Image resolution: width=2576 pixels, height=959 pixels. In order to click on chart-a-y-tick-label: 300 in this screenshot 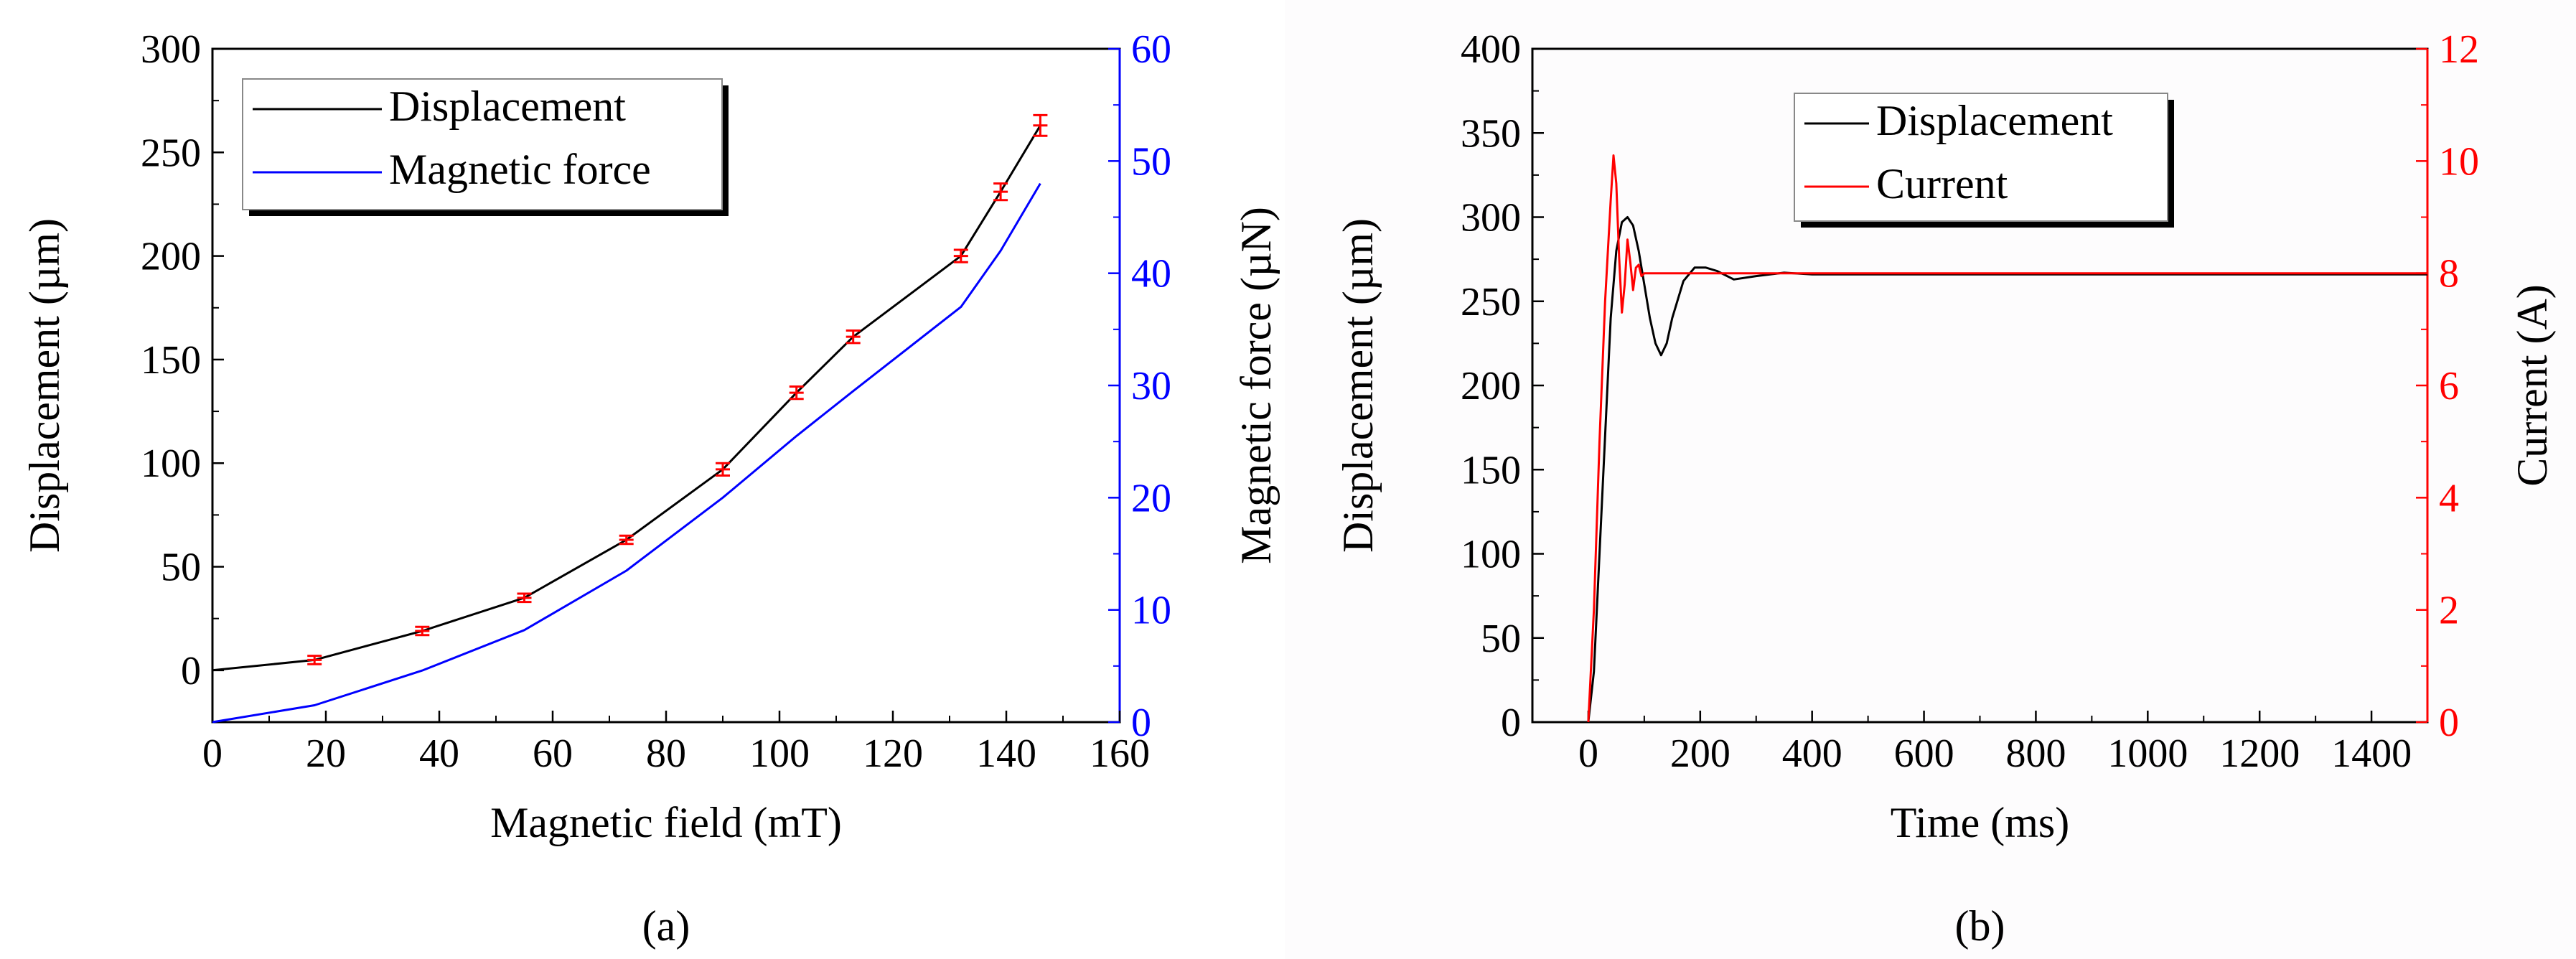, I will do `click(171, 49)`.